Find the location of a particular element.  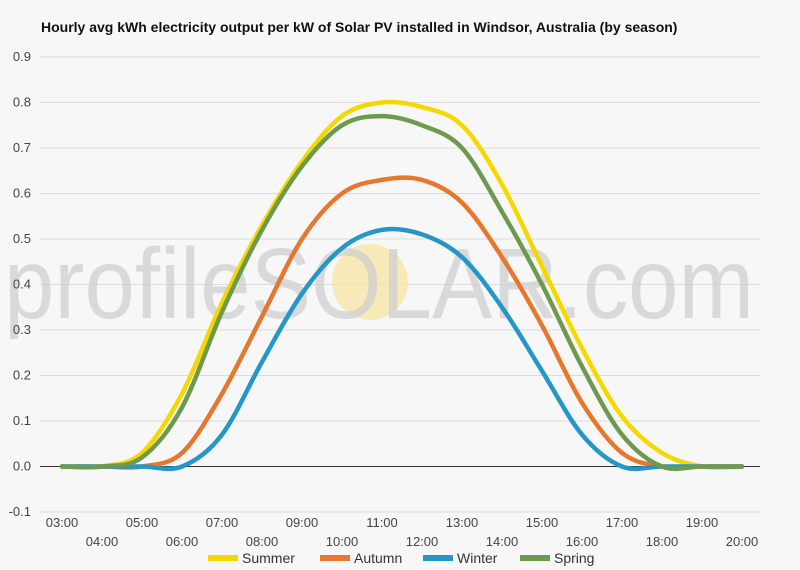

y-tick-label: 0.7 is located at coordinates (22, 147).